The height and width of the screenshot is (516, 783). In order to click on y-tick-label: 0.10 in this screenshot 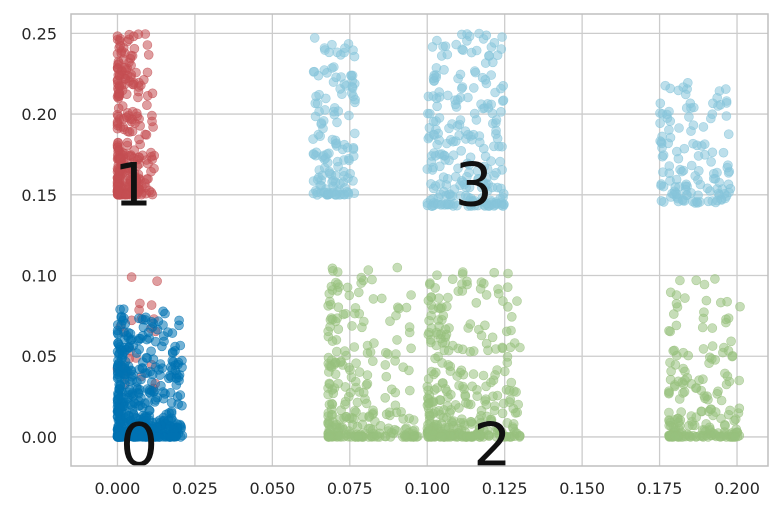, I will do `click(39, 276)`.